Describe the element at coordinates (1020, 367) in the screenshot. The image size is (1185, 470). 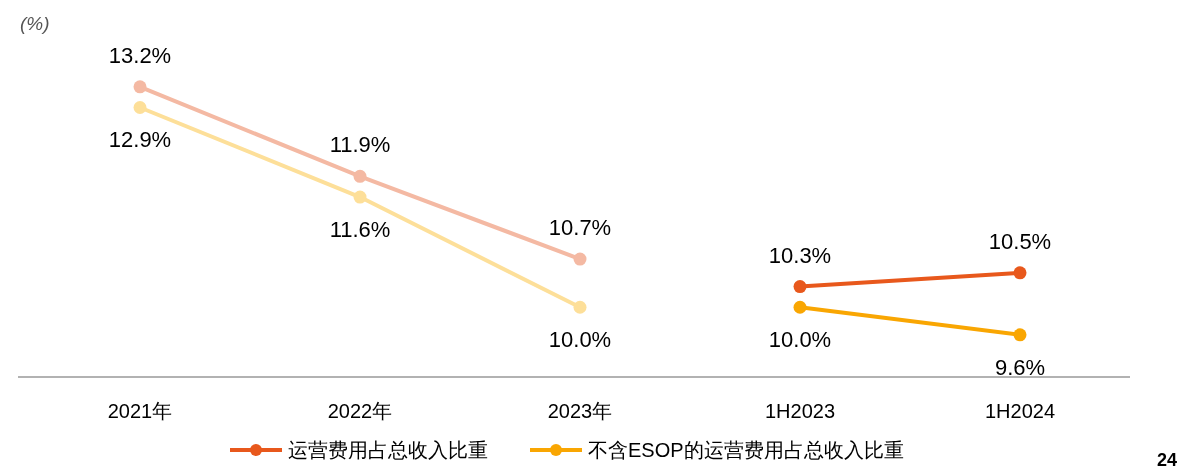
I see `data-label: 9.6%` at that location.